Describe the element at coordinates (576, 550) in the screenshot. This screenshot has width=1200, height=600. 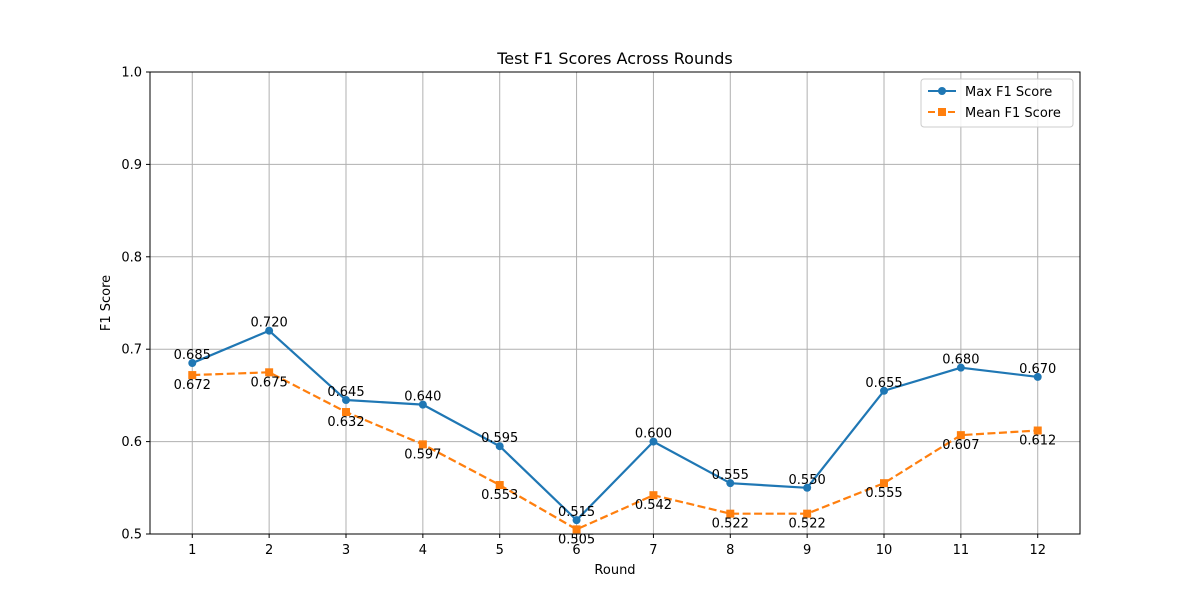
I see `x-tick-label: 6` at that location.